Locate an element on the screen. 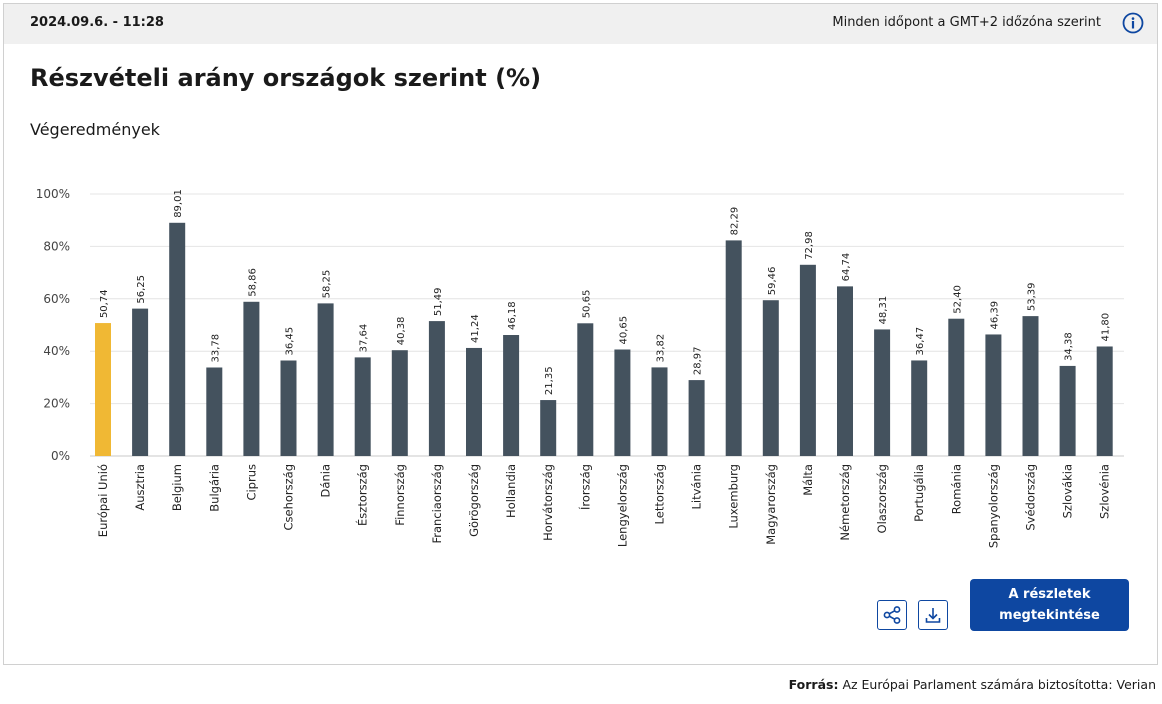 The height and width of the screenshot is (704, 1162). value-label: 46,39 is located at coordinates (994, 315).